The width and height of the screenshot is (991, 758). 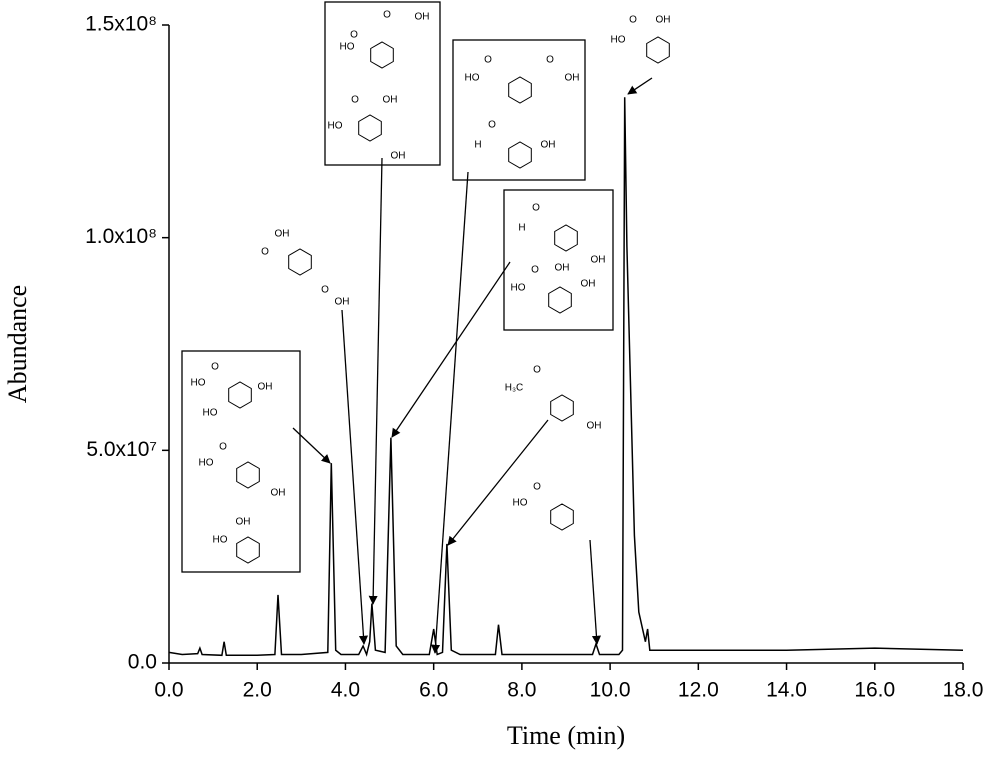 What do you see at coordinates (257, 690) in the screenshot?
I see `x-tick-label: 2.0` at bounding box center [257, 690].